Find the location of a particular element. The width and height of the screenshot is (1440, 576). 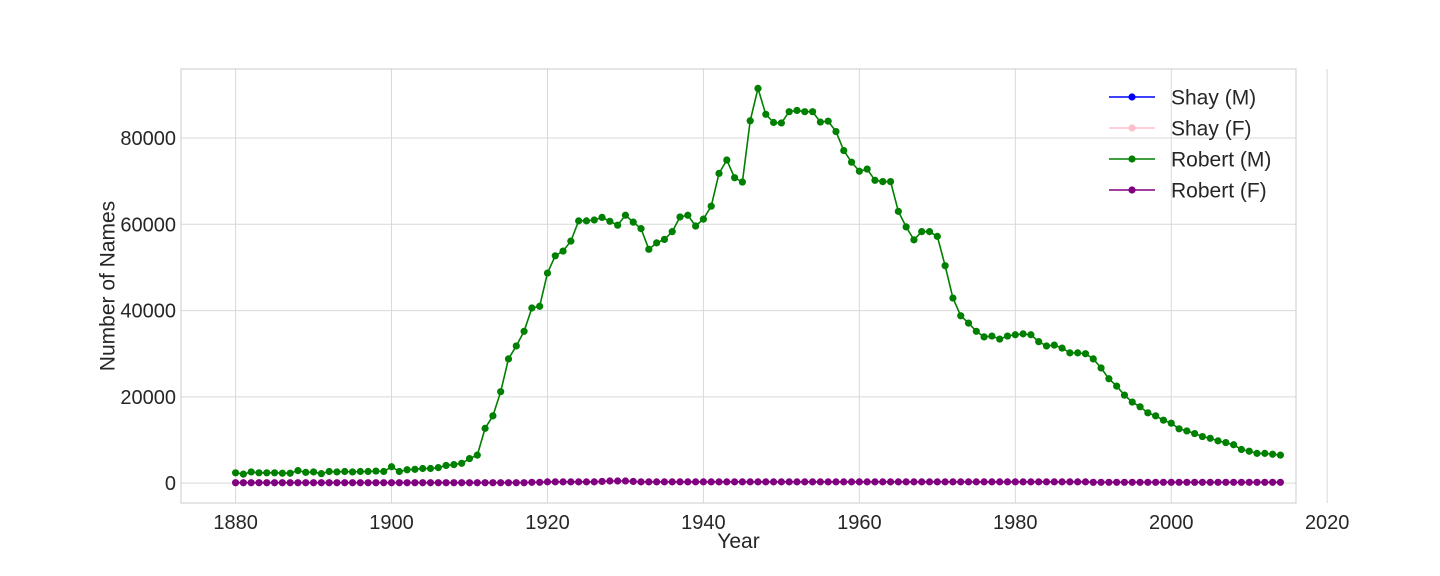

x-tick-label: 1900 is located at coordinates (391, 523).